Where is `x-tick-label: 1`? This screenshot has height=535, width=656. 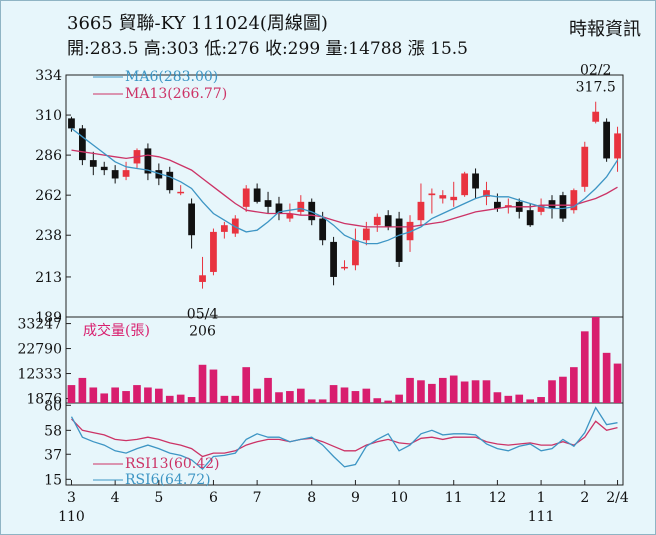 x-tick-label: 1 is located at coordinates (541, 498).